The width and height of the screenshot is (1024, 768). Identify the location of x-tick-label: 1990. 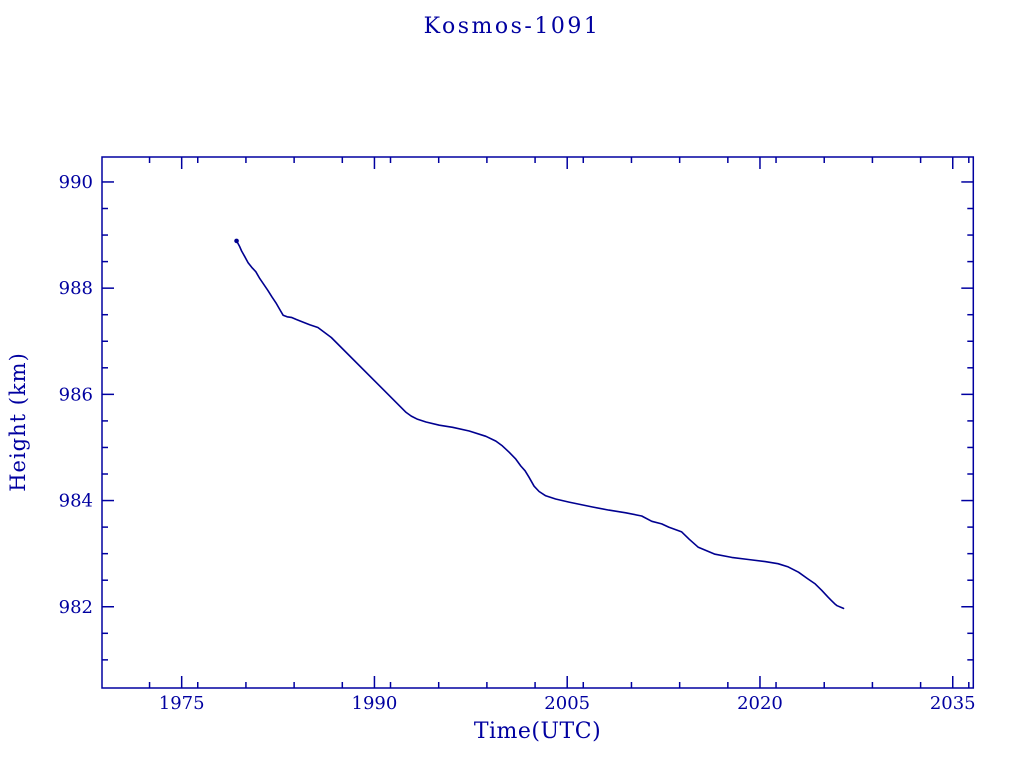
(375, 703).